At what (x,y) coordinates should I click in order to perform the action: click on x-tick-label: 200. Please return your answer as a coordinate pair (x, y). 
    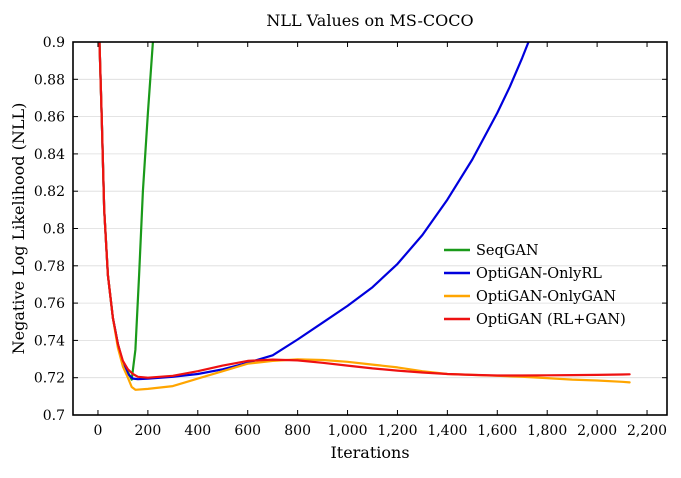
    Looking at the image, I should click on (148, 431).